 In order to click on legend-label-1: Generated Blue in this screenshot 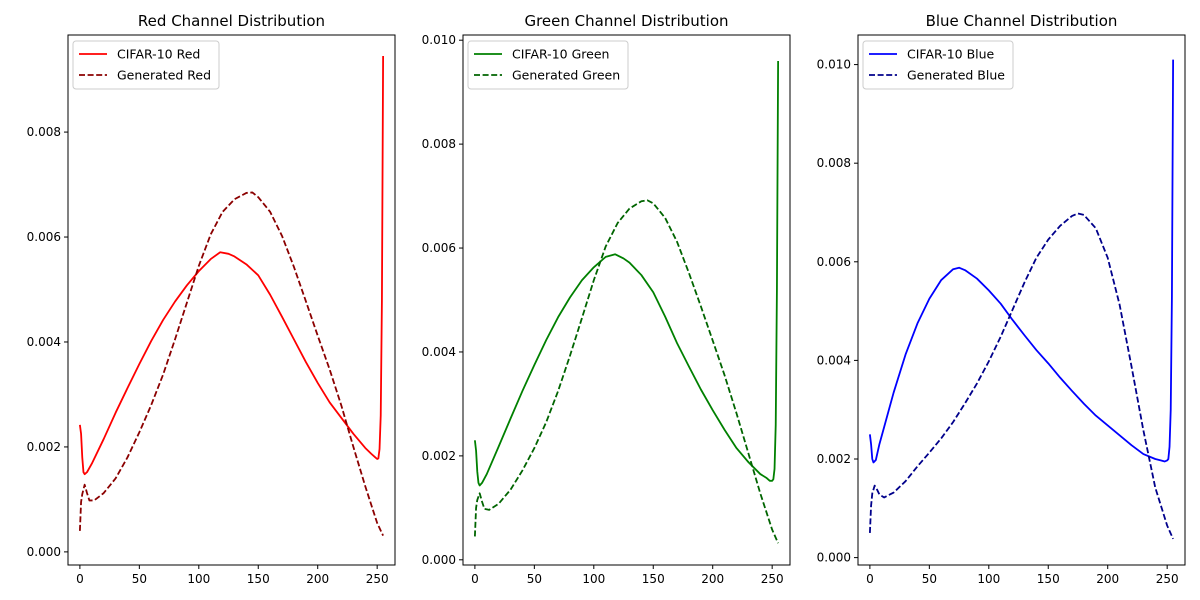, I will do `click(956, 75)`.